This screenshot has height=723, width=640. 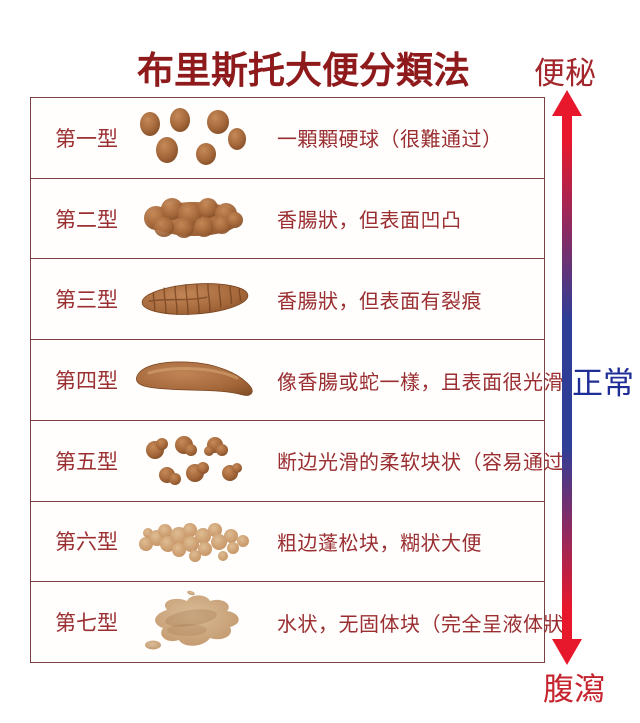 What do you see at coordinates (603, 383) in the screenshot?
I see `normal-label: 正常` at bounding box center [603, 383].